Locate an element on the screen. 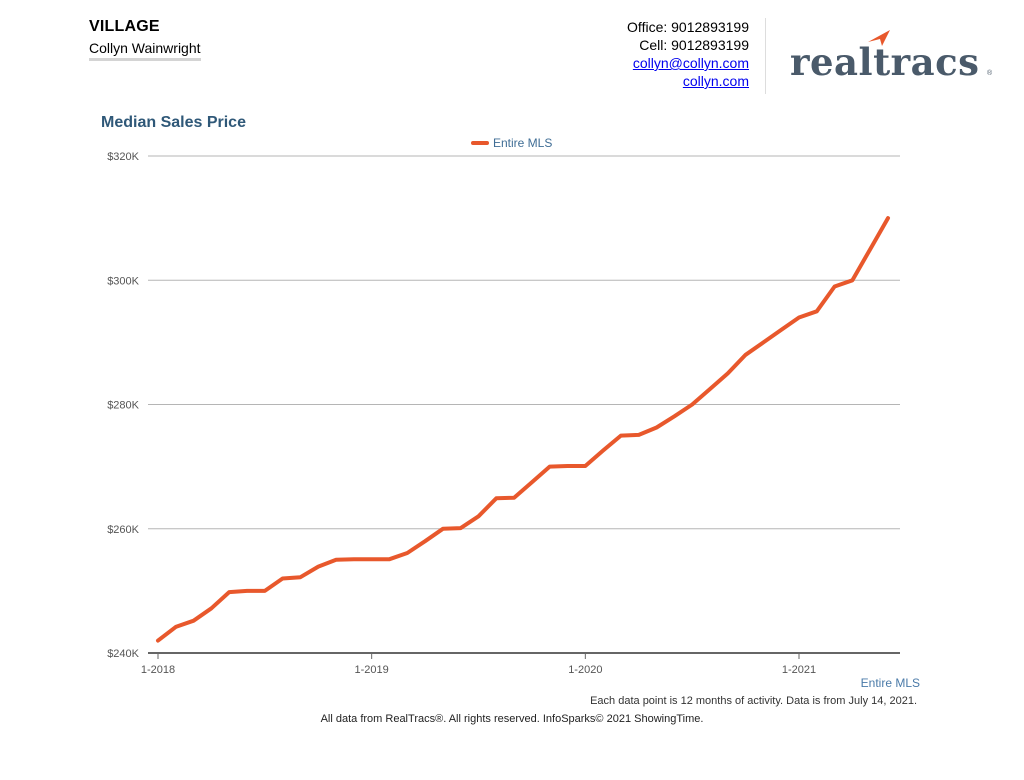  y-tick-label: $320K is located at coordinates (123, 157).